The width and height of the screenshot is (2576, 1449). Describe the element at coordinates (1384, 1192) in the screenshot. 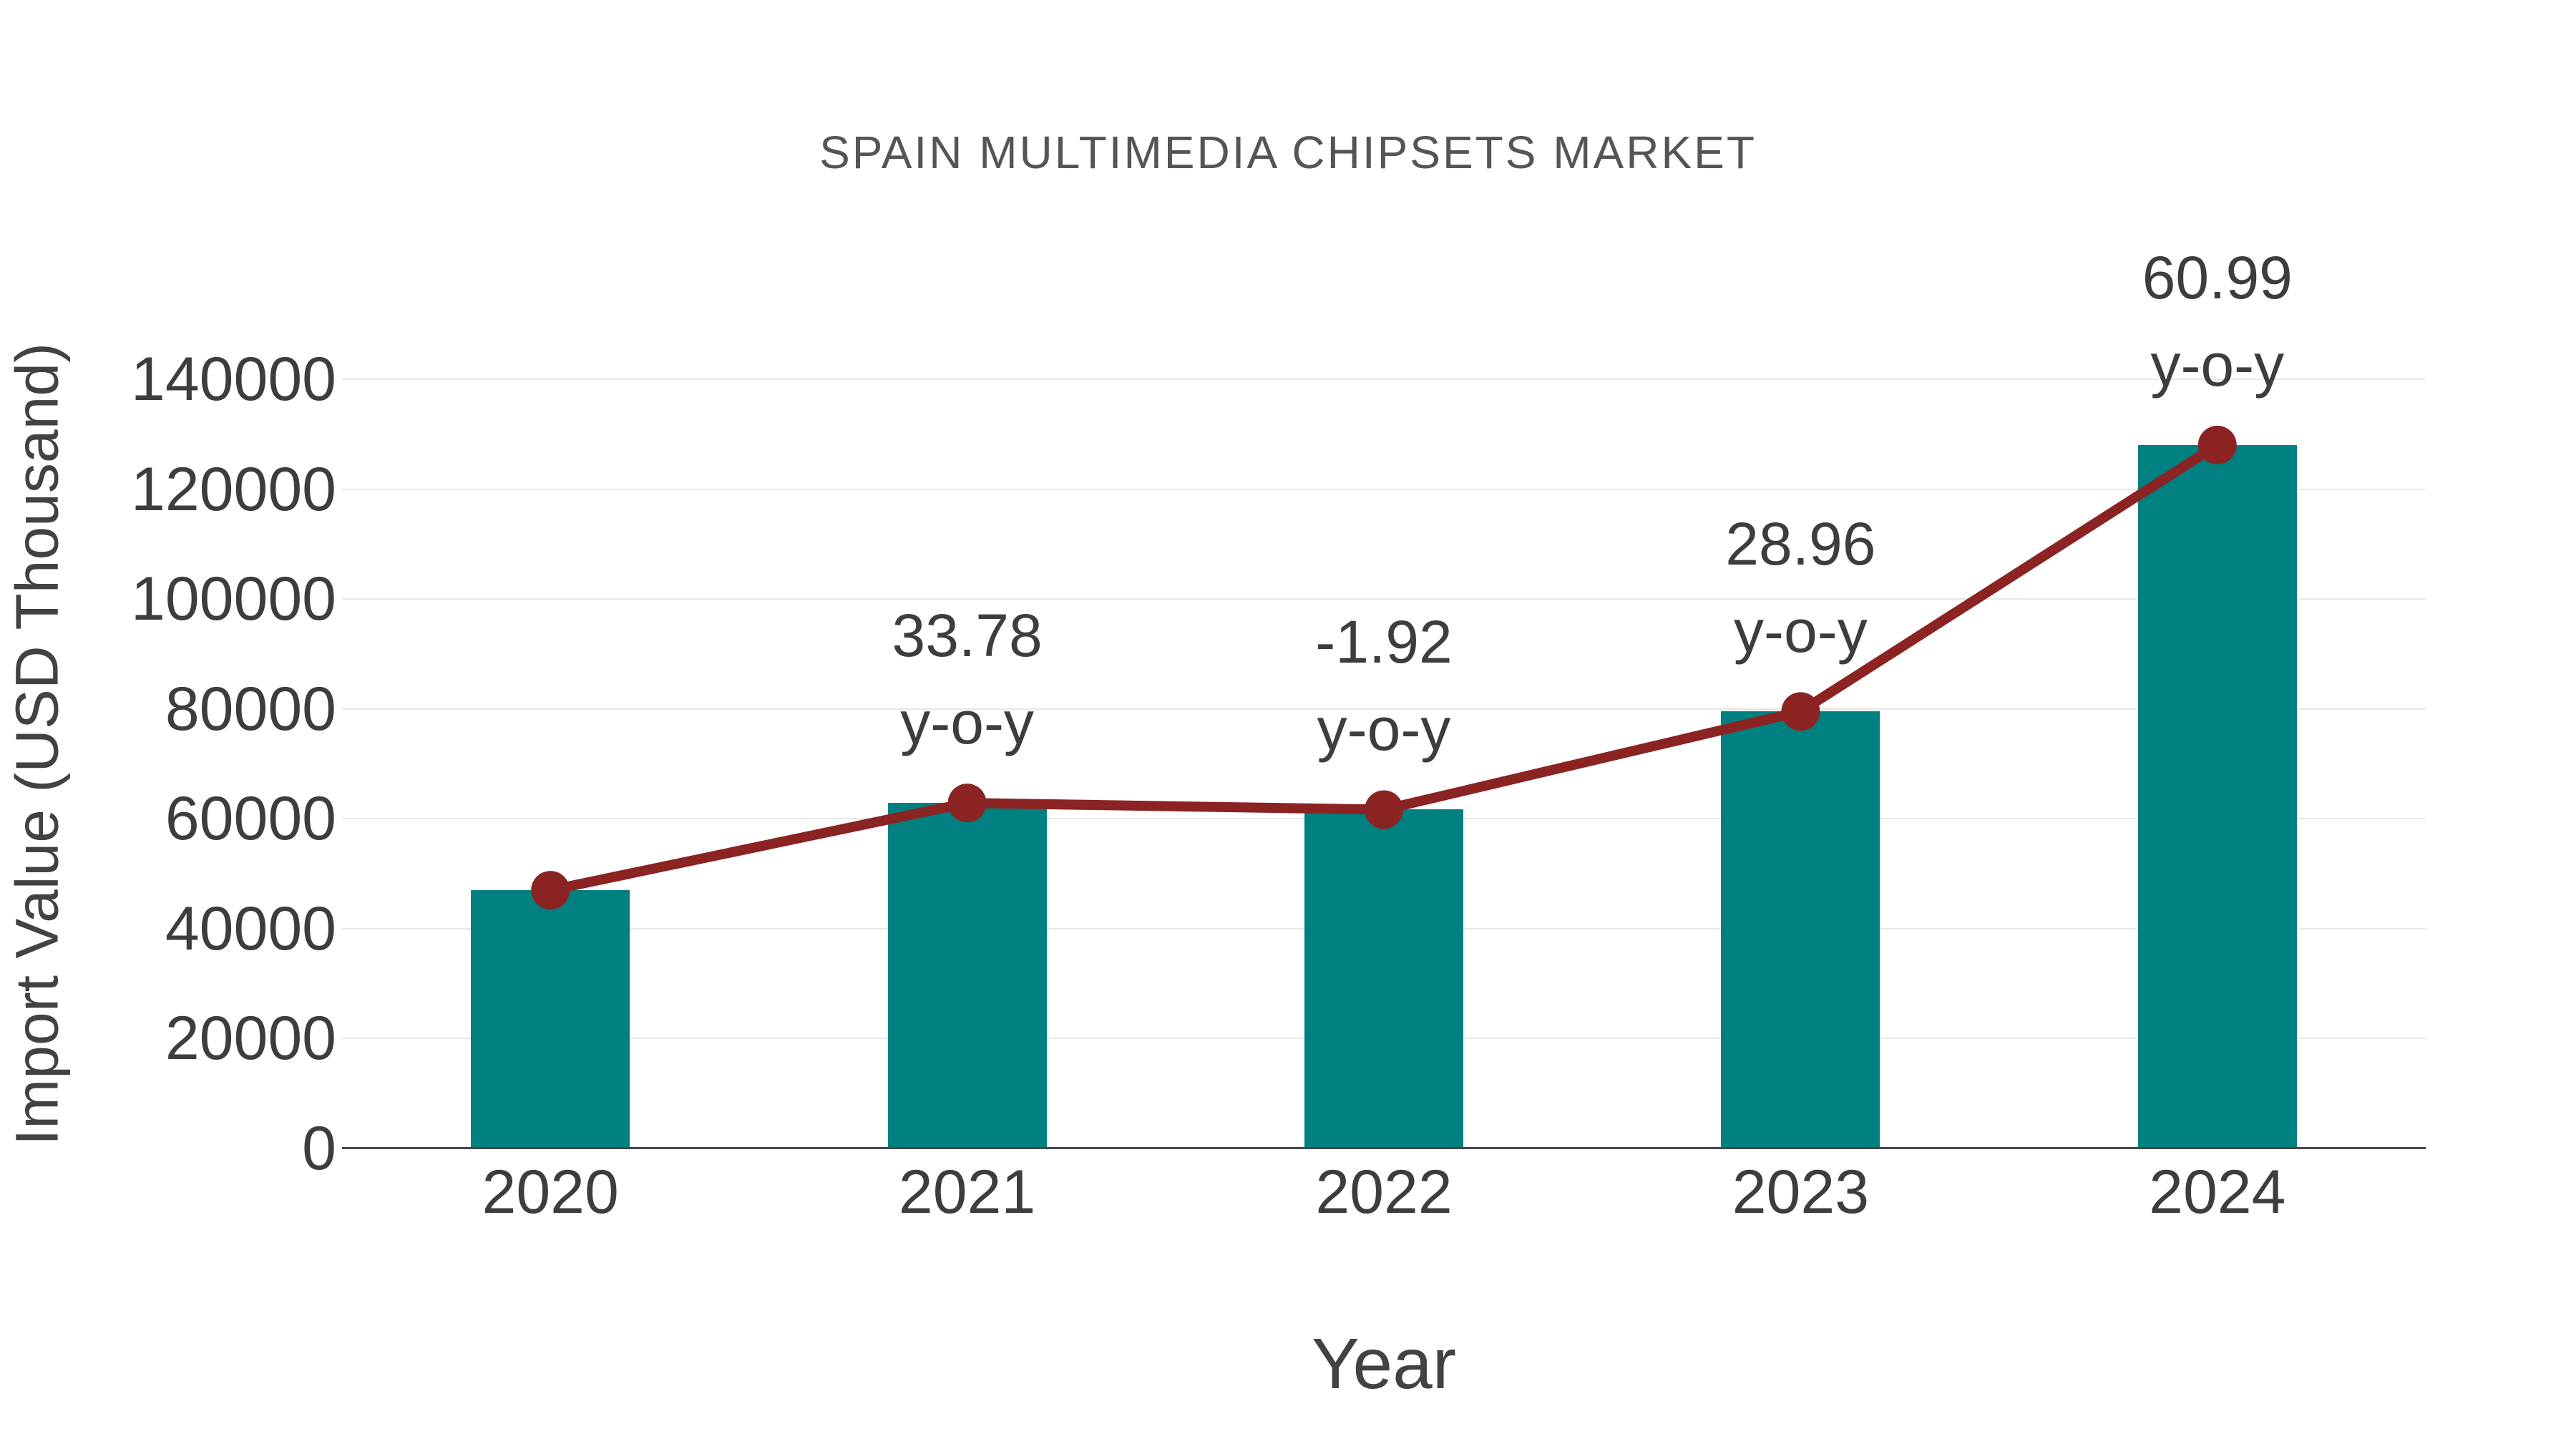

I see `x-tick-label-2022: 2022` at that location.